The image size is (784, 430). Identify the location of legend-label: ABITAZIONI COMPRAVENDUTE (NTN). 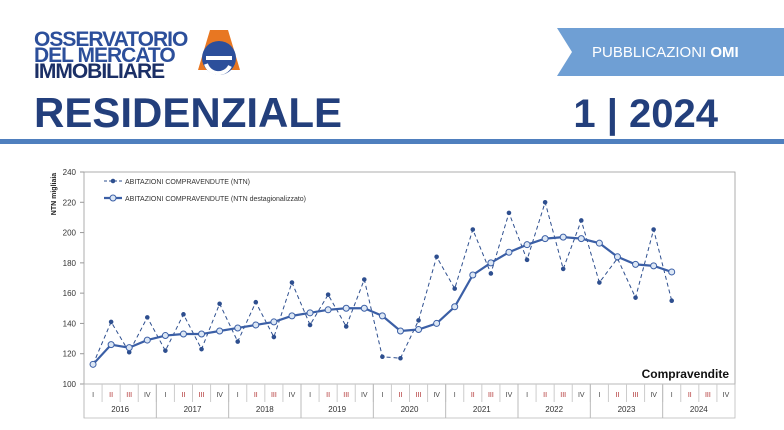
(187, 182).